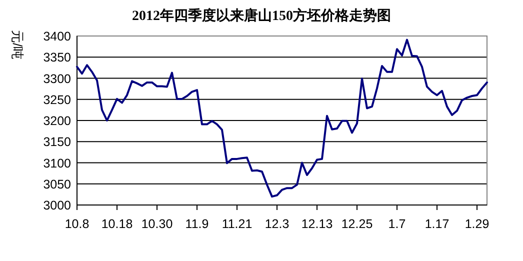 This screenshot has height=261, width=523. I want to click on y-axis-title: 元/吨, so click(17, 45).